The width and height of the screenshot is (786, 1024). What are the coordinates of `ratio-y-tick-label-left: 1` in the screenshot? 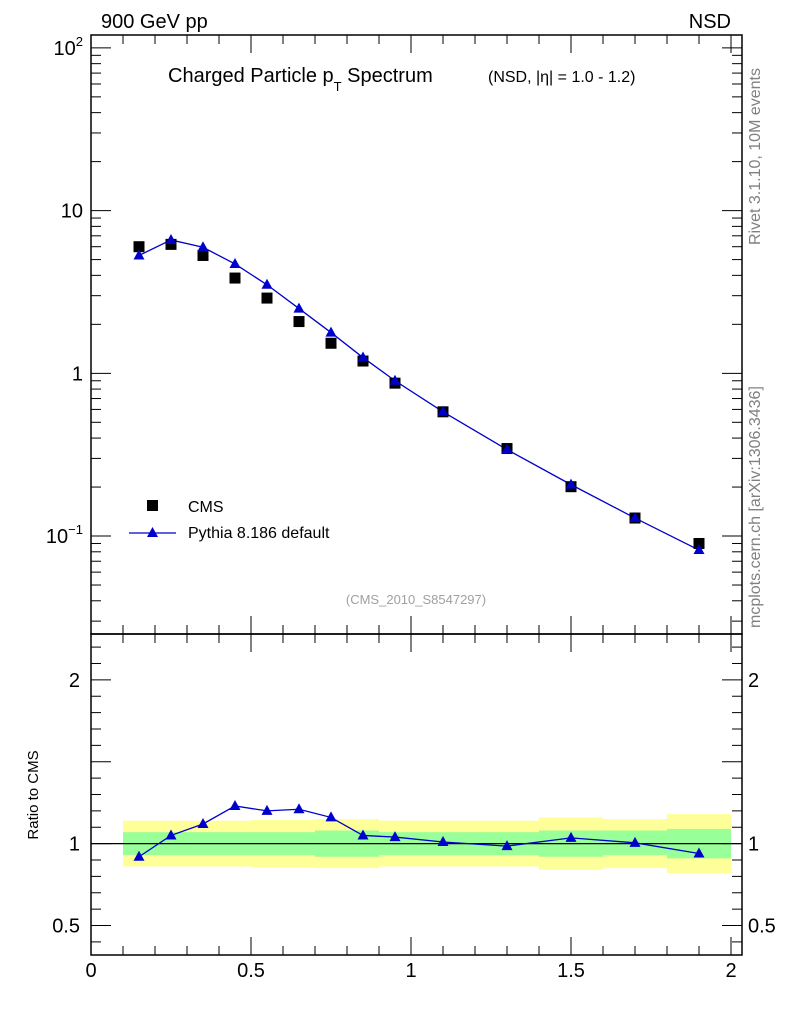 It's located at (74, 845).